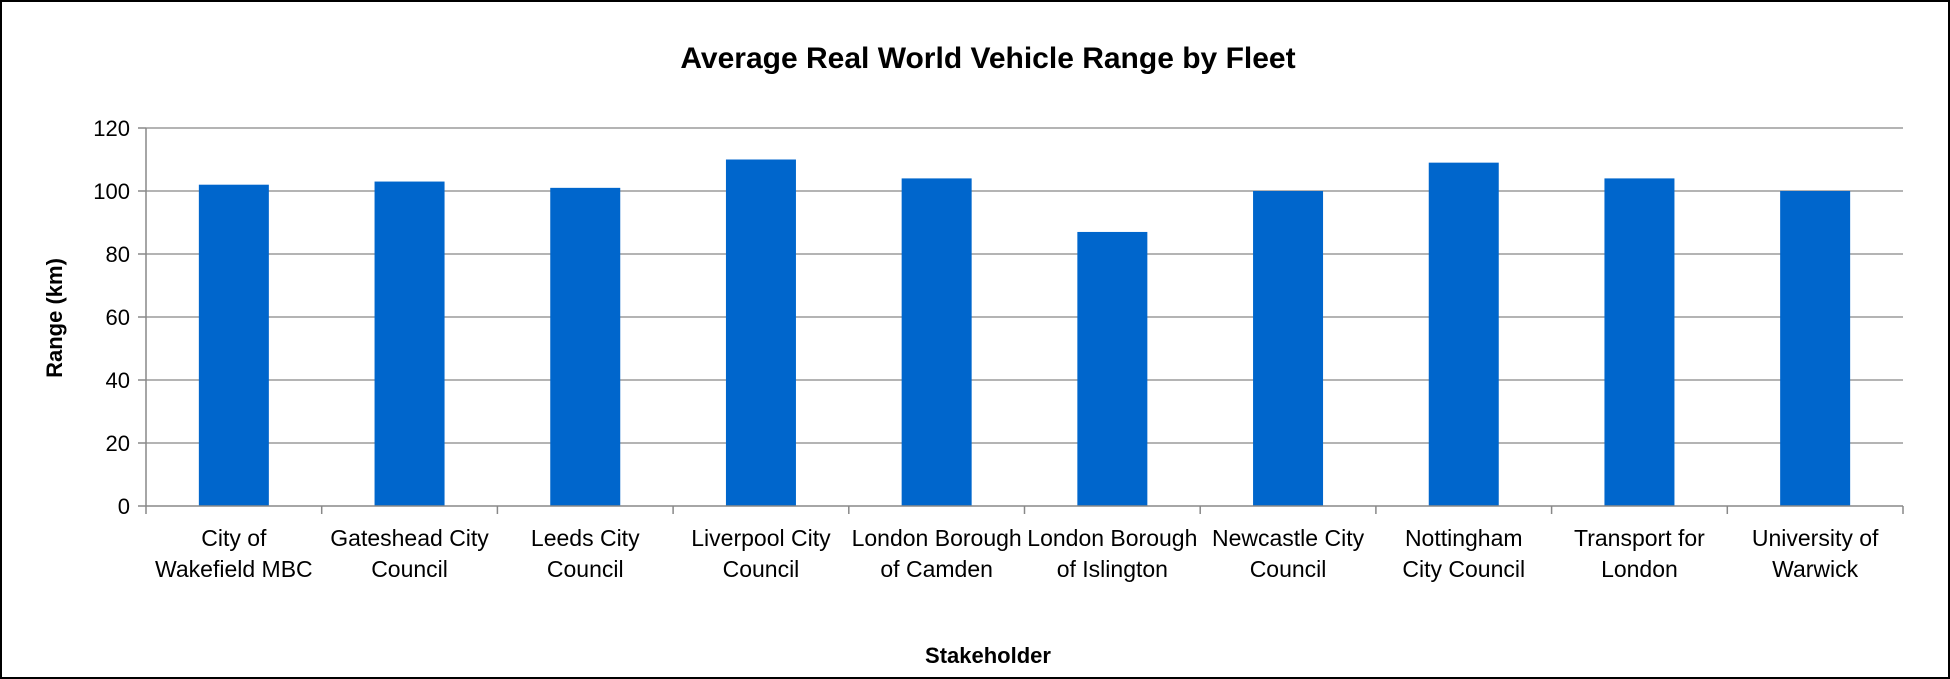  Describe the element at coordinates (1288, 553) in the screenshot. I see `x-category-label: Newcastle City Council` at that location.